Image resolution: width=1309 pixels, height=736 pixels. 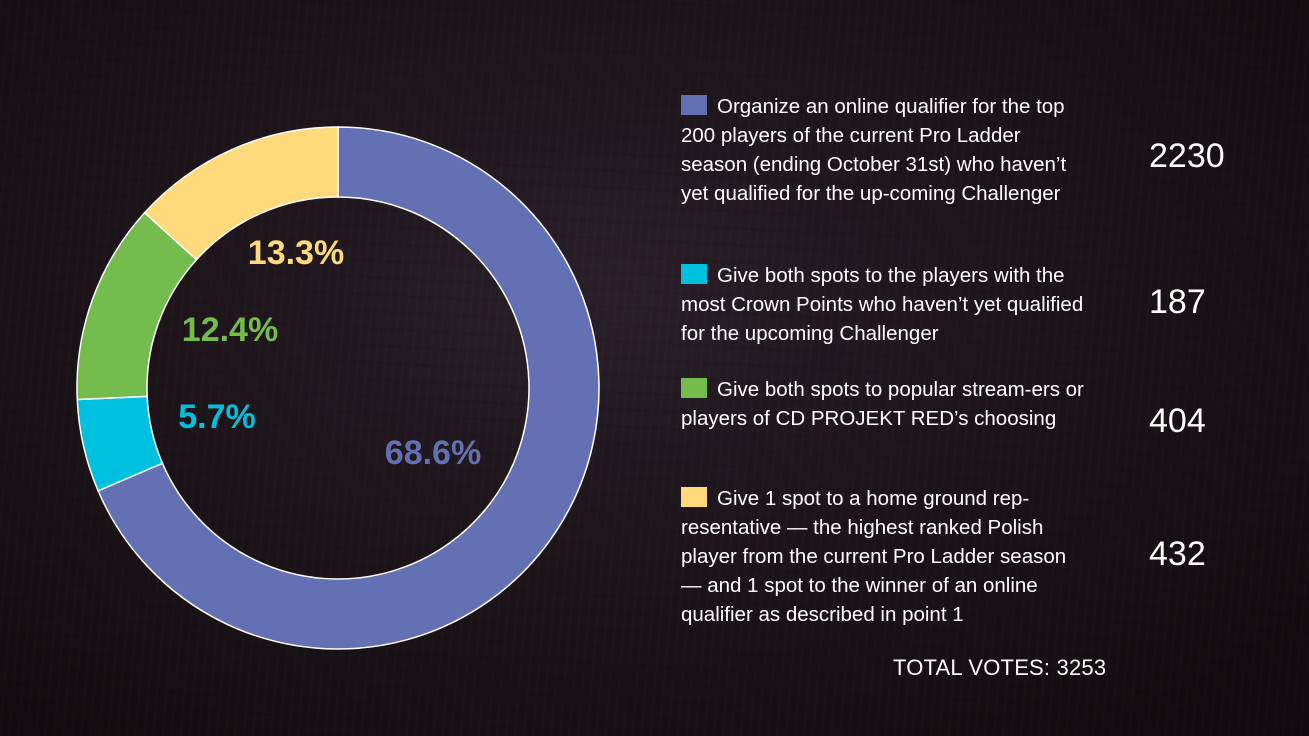 What do you see at coordinates (694, 274) in the screenshot?
I see `legend-swatch-crown-points` at bounding box center [694, 274].